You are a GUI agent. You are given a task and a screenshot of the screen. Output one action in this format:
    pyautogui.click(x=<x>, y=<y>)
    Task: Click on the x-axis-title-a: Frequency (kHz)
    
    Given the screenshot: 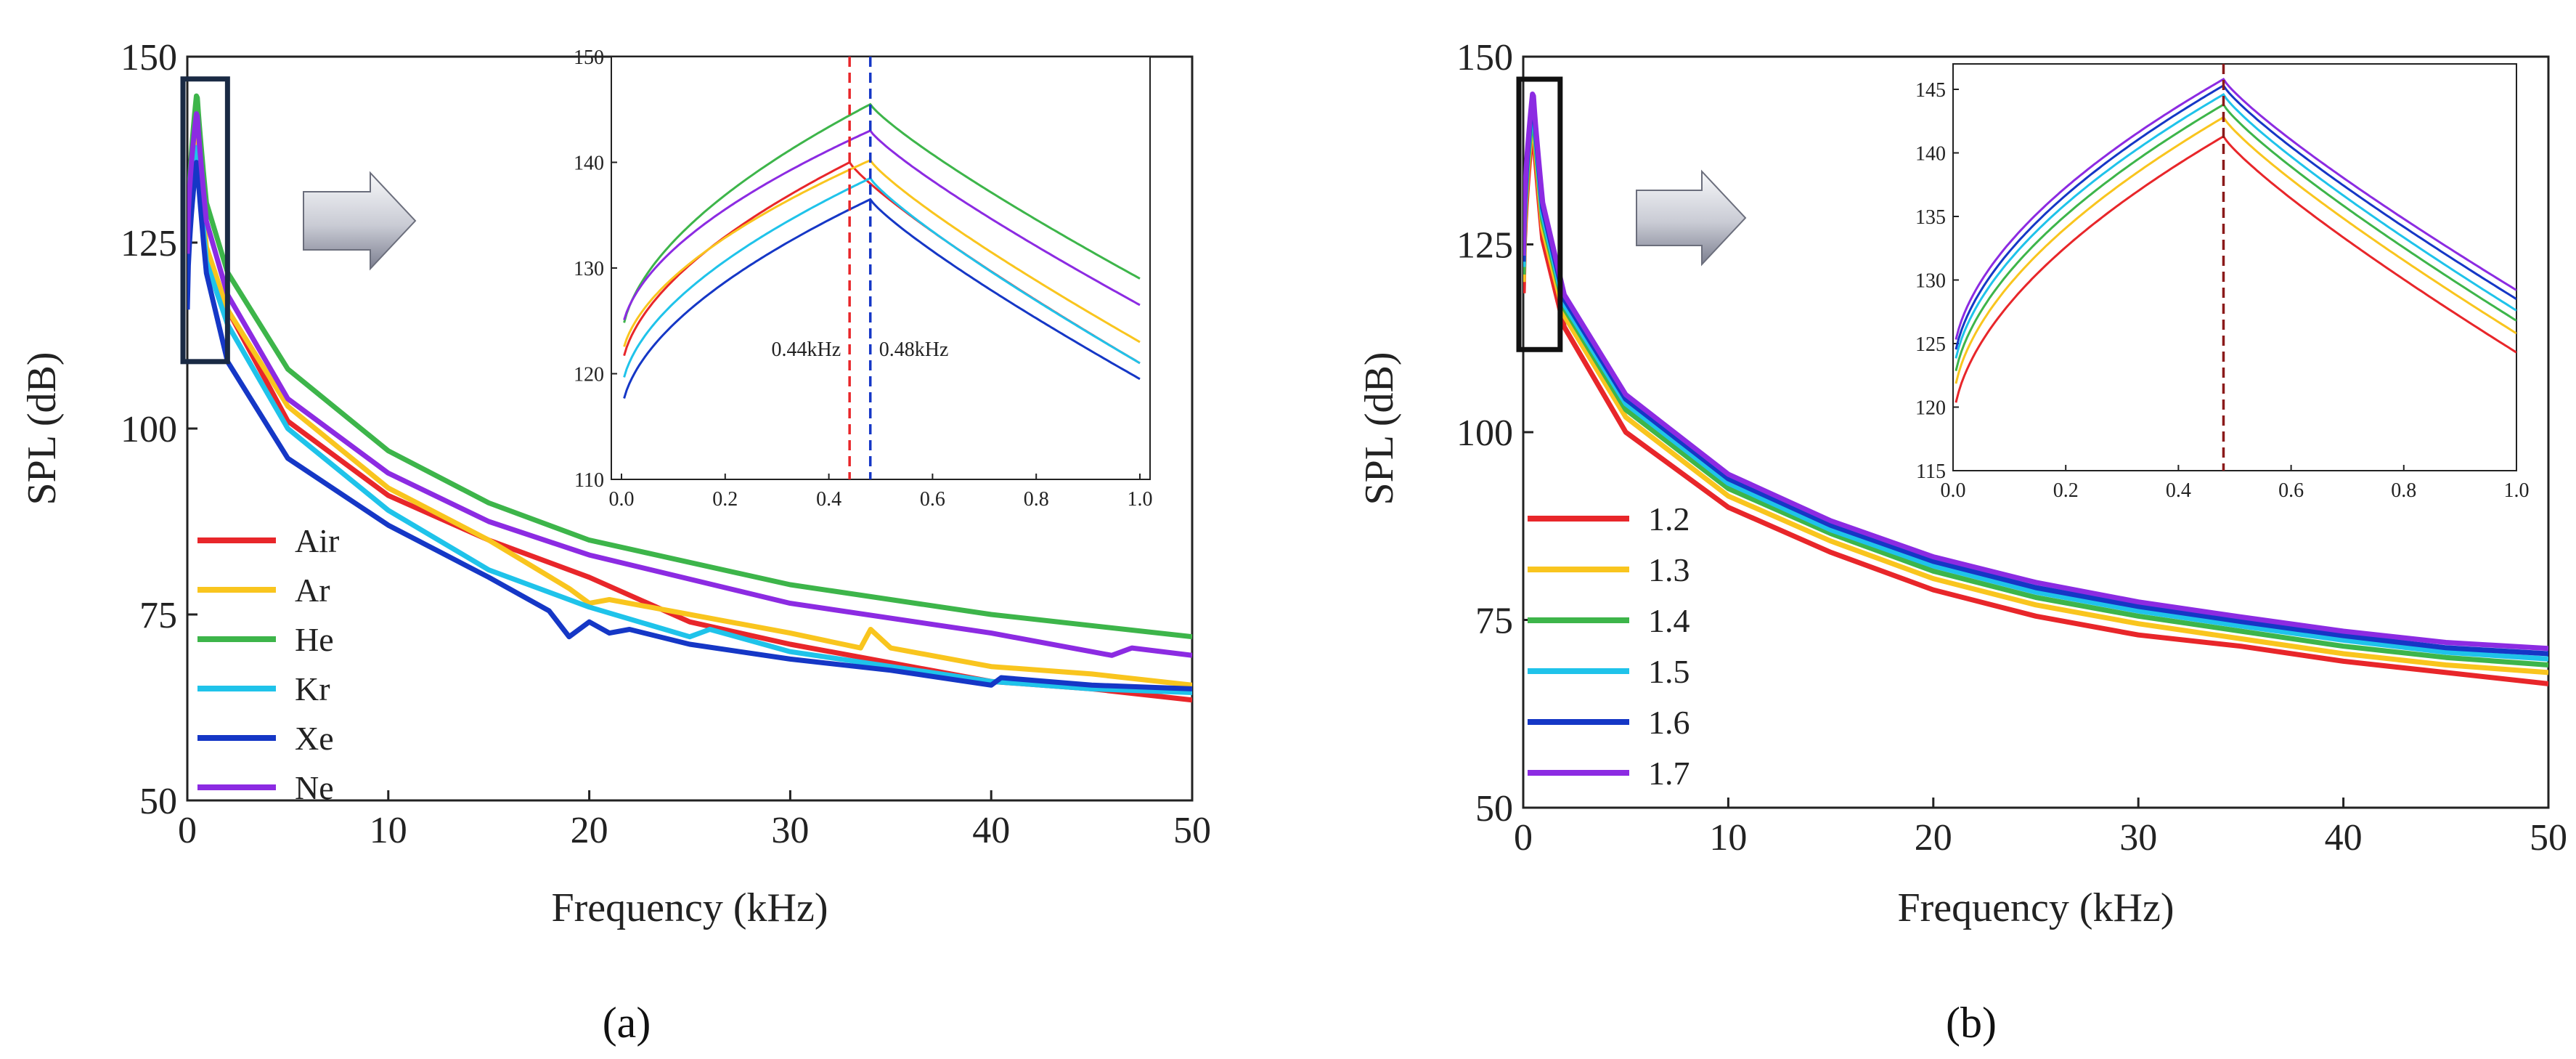 What is the action you would take?
    pyautogui.click(x=690, y=907)
    